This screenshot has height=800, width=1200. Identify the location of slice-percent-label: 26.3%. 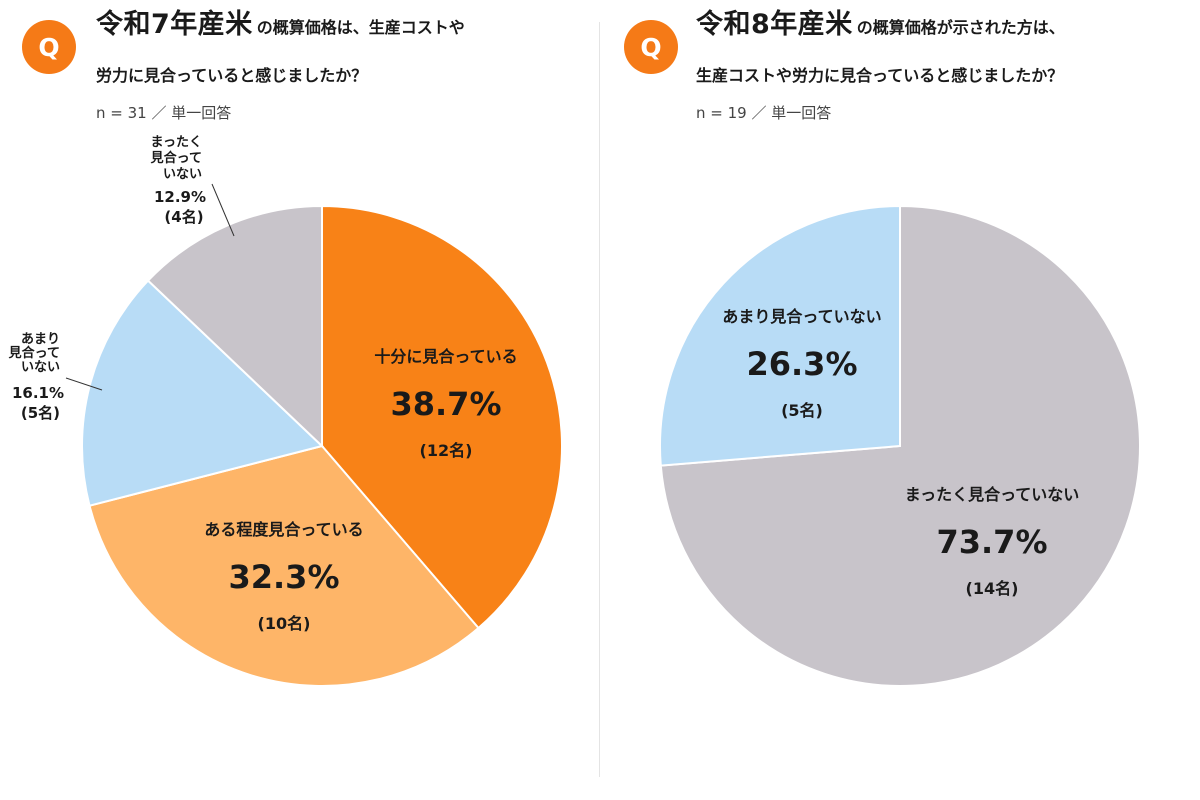
(801, 364).